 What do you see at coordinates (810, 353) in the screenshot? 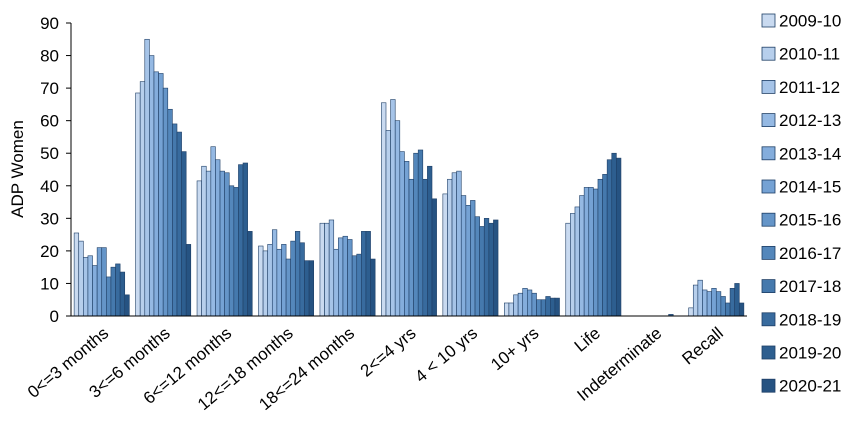
I see `legend-label: 2019-20` at bounding box center [810, 353].